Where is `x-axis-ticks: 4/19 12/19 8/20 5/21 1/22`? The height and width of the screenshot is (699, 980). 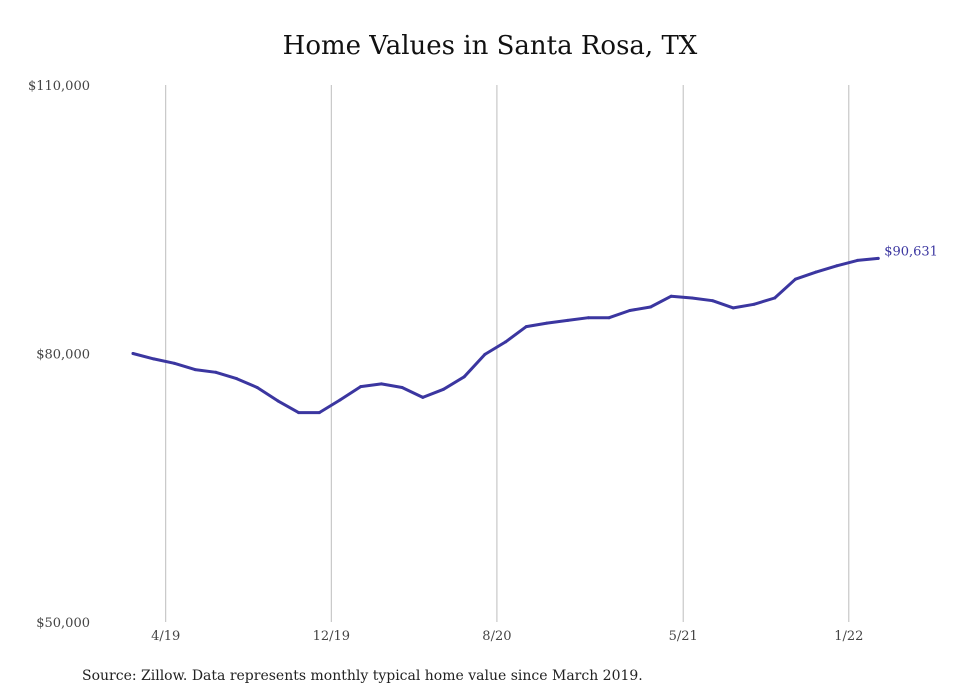
x-axis-ticks: 4/19 12/19 8/20 5/21 1/22 is located at coordinates (507, 636).